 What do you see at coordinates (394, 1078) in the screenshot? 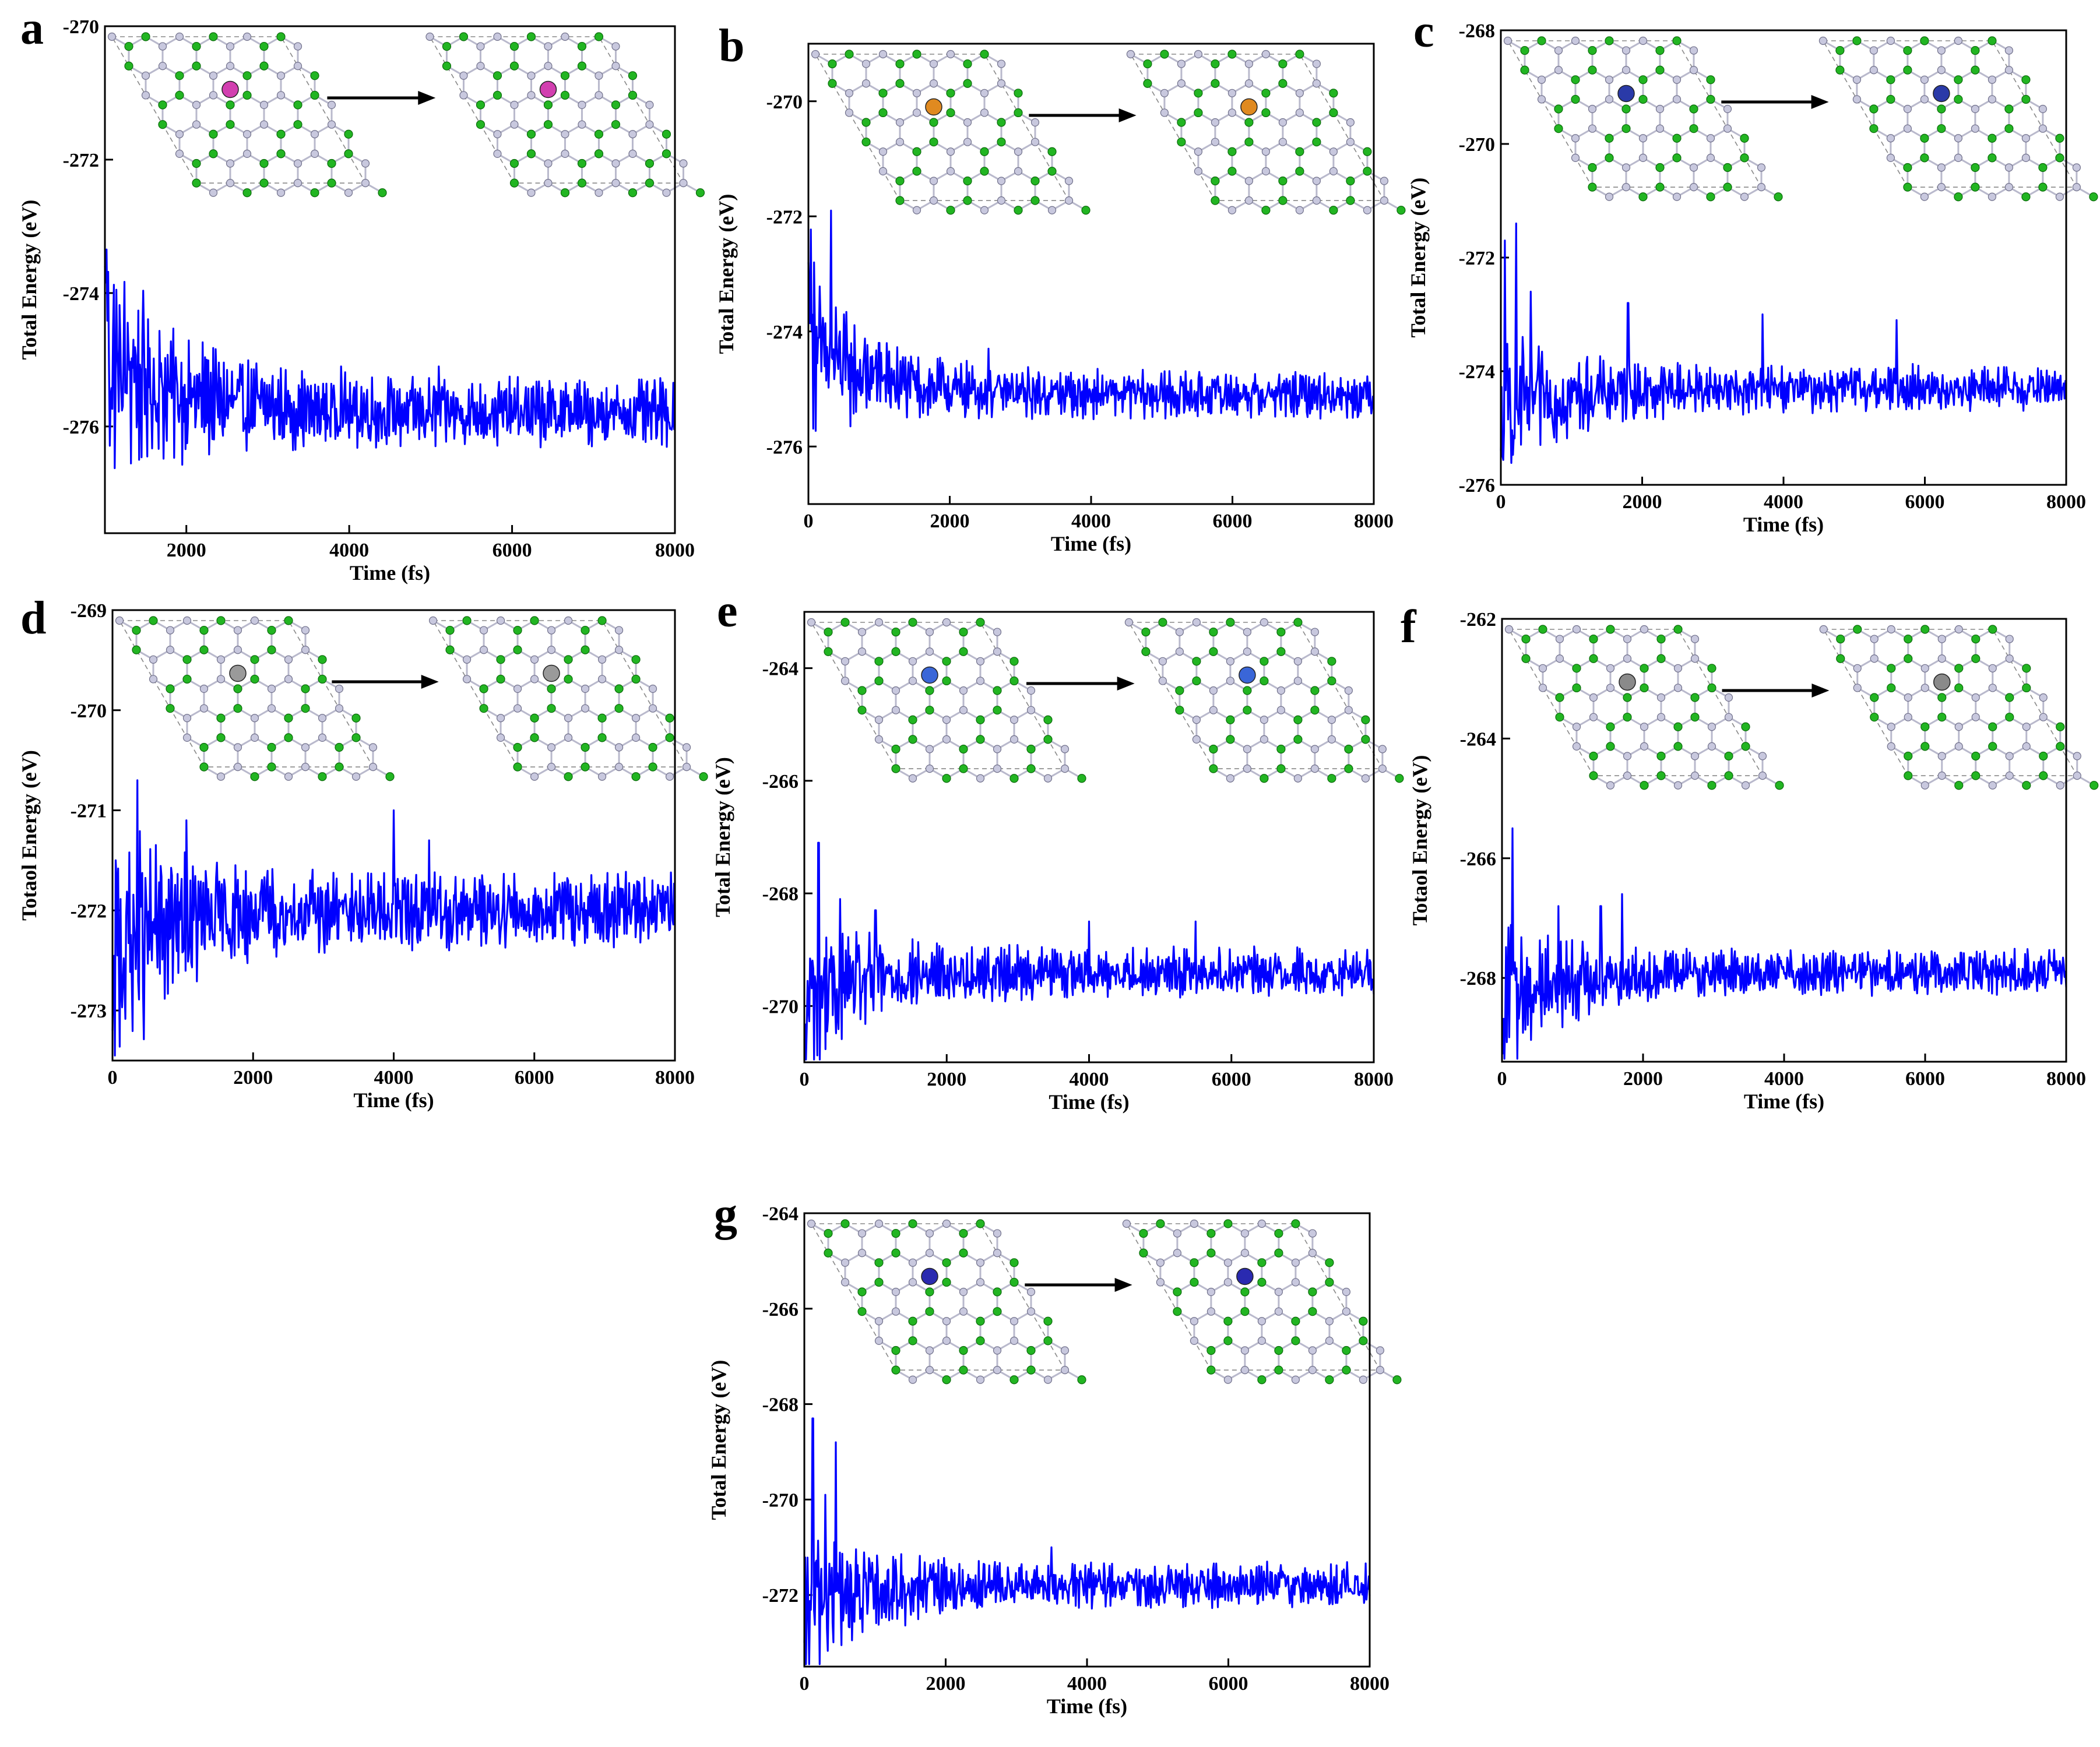
I see `x-tick-label: 4000` at bounding box center [394, 1078].